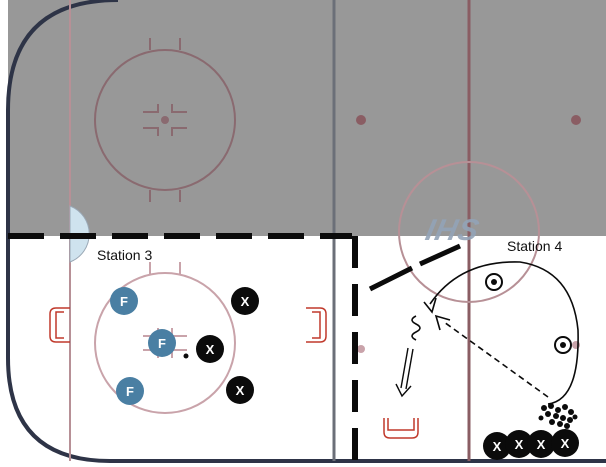  Describe the element at coordinates (361, 120) in the screenshot. I see `neutral-dot-left` at that location.